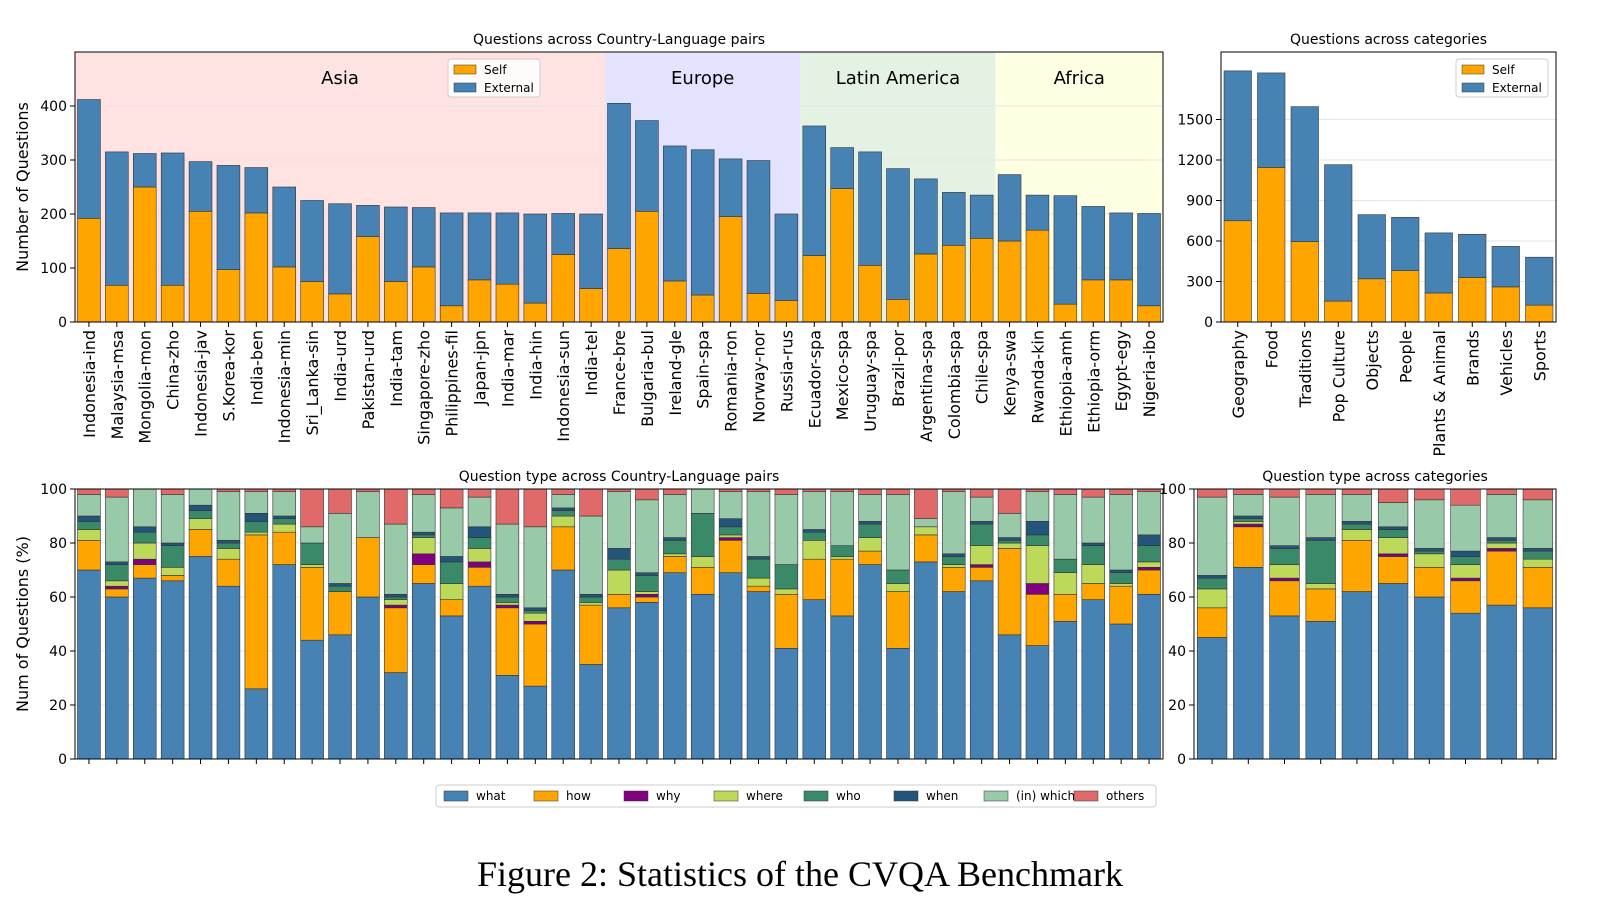 The image size is (1600, 897). I want to click on bar-indonesia-min-who, so click(284, 521).